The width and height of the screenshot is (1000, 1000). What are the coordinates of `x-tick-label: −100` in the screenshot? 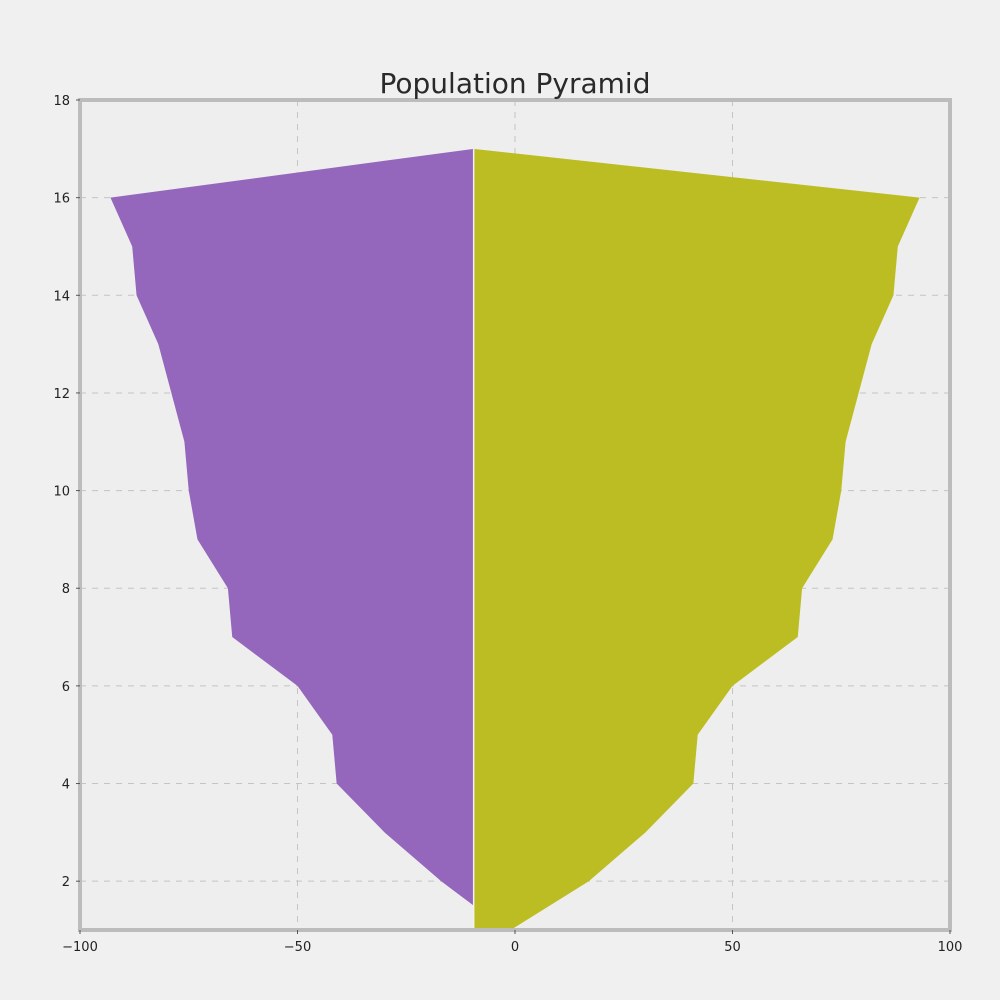 It's located at (80, 947).